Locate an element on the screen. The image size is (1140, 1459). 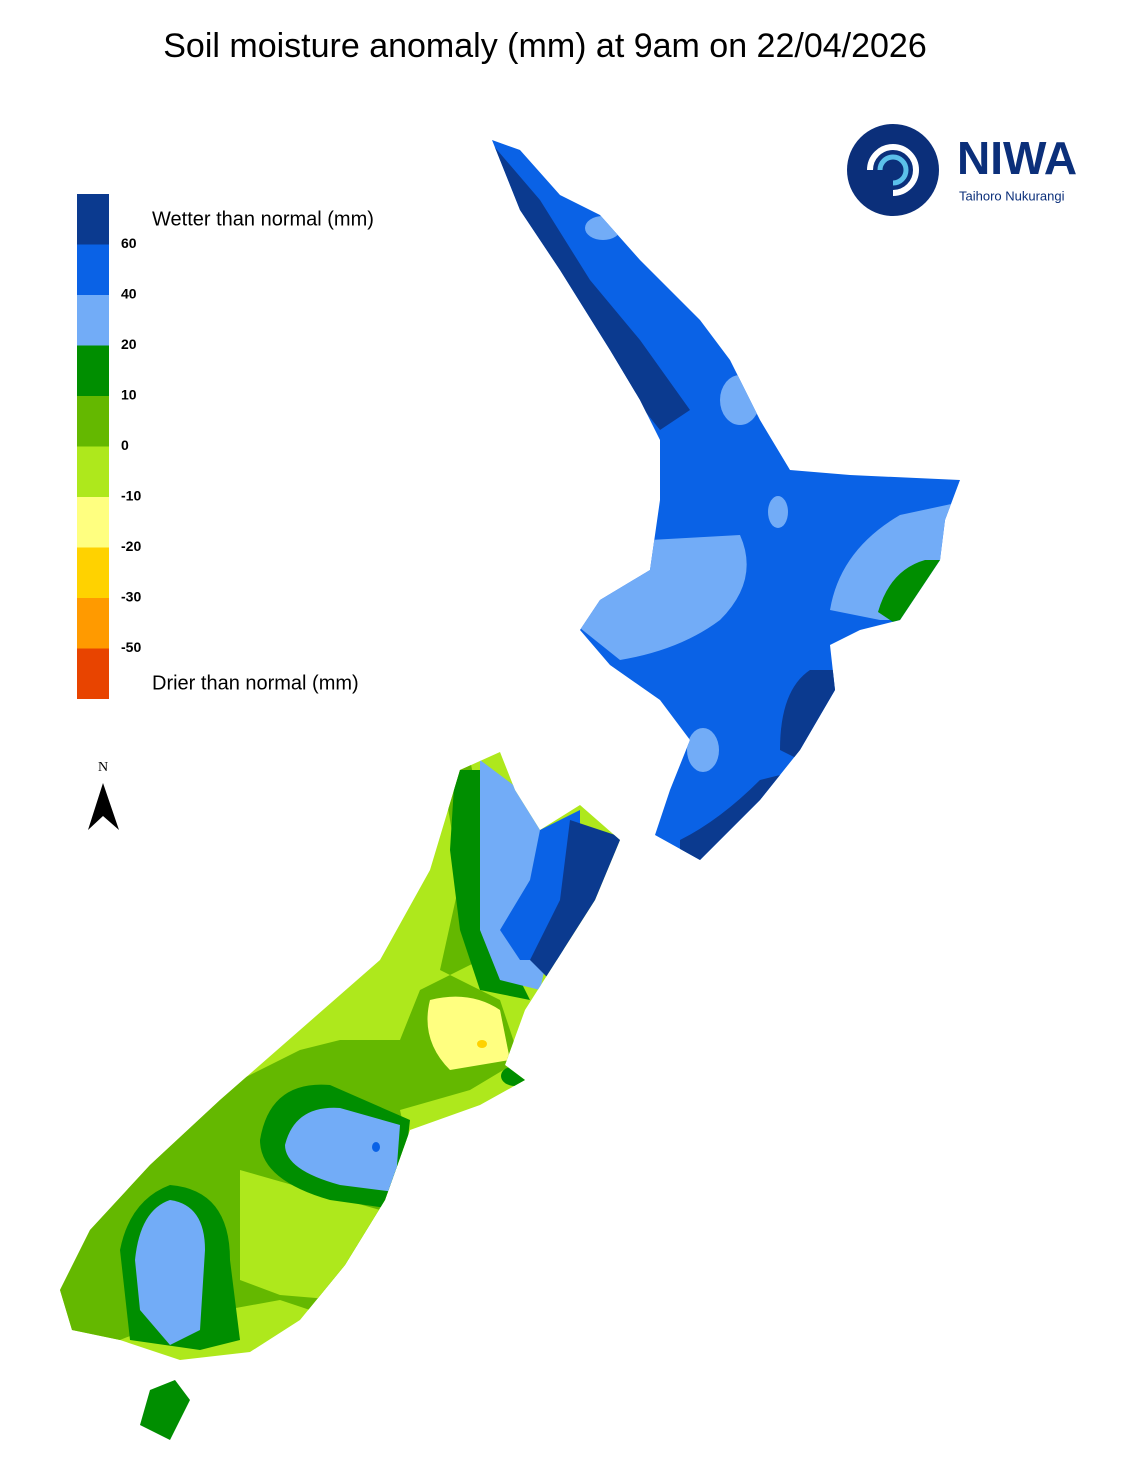
logo-mark is located at coordinates (893, 170).